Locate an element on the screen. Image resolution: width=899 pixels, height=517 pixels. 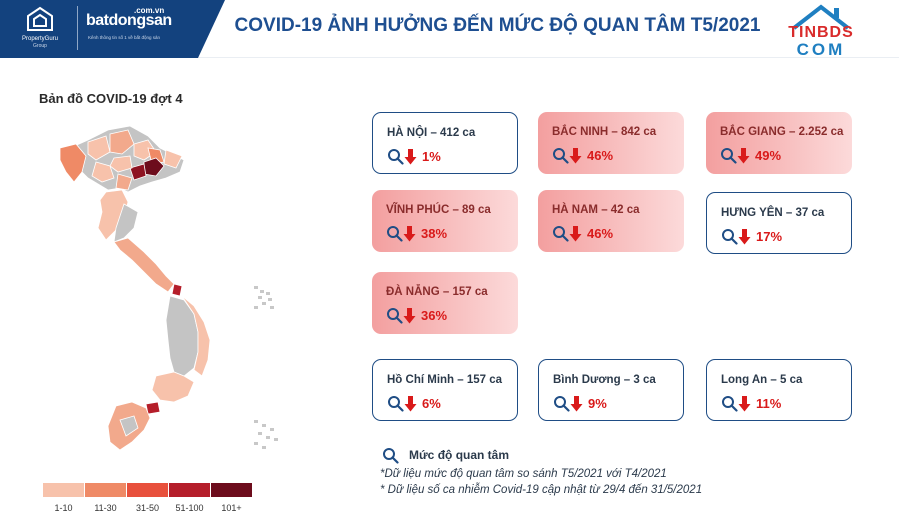
interest-change-value: 17% is located at coordinates (769, 236).